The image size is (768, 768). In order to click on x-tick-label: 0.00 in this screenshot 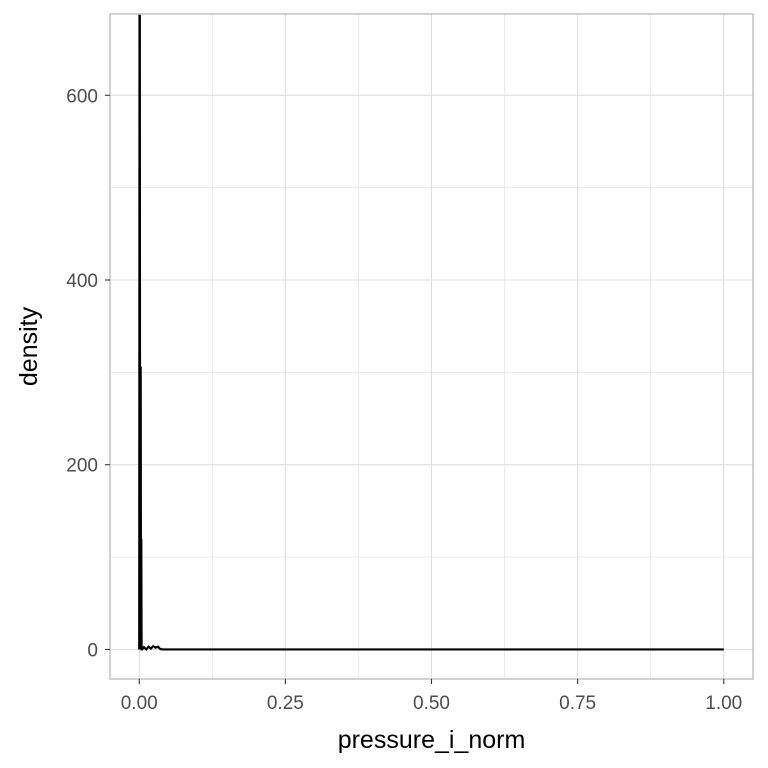, I will do `click(139, 703)`.